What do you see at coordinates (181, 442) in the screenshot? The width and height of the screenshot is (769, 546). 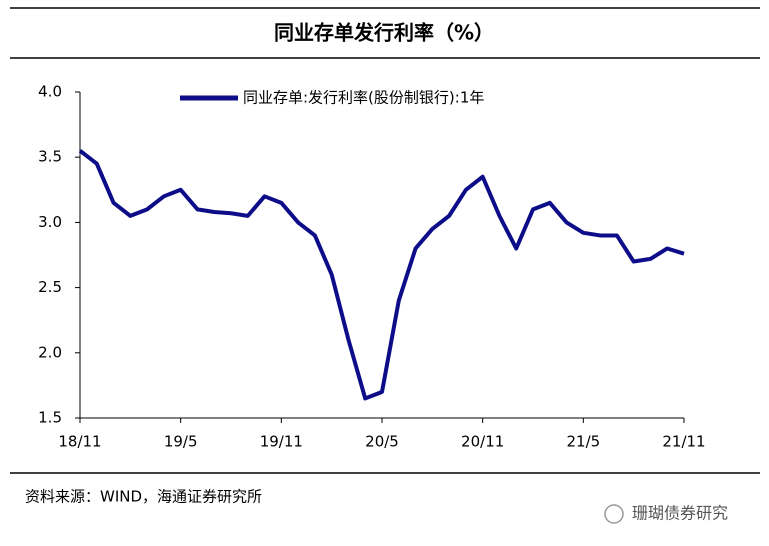 I see `x-tick-label: 19/5` at bounding box center [181, 442].